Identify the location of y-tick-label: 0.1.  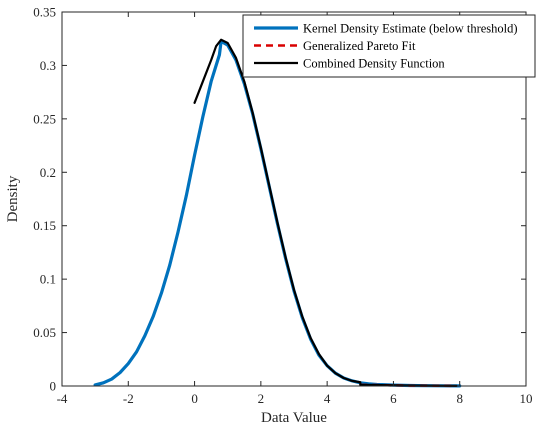
(48, 279).